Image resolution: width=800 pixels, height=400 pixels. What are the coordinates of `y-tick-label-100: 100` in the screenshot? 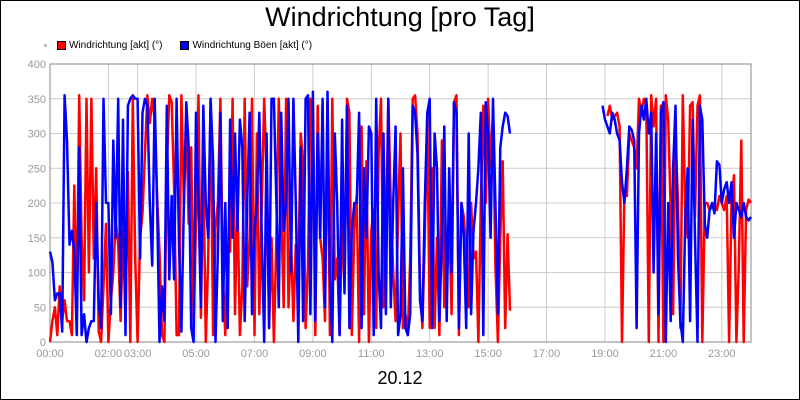 It's located at (37, 274).